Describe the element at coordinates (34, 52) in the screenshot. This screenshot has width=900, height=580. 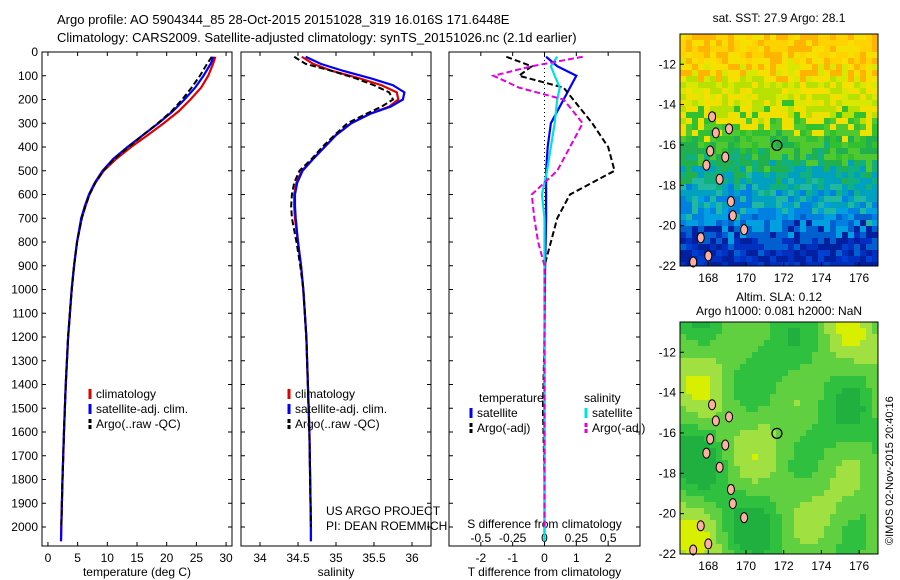
I see `y-tick-label: 0` at that location.